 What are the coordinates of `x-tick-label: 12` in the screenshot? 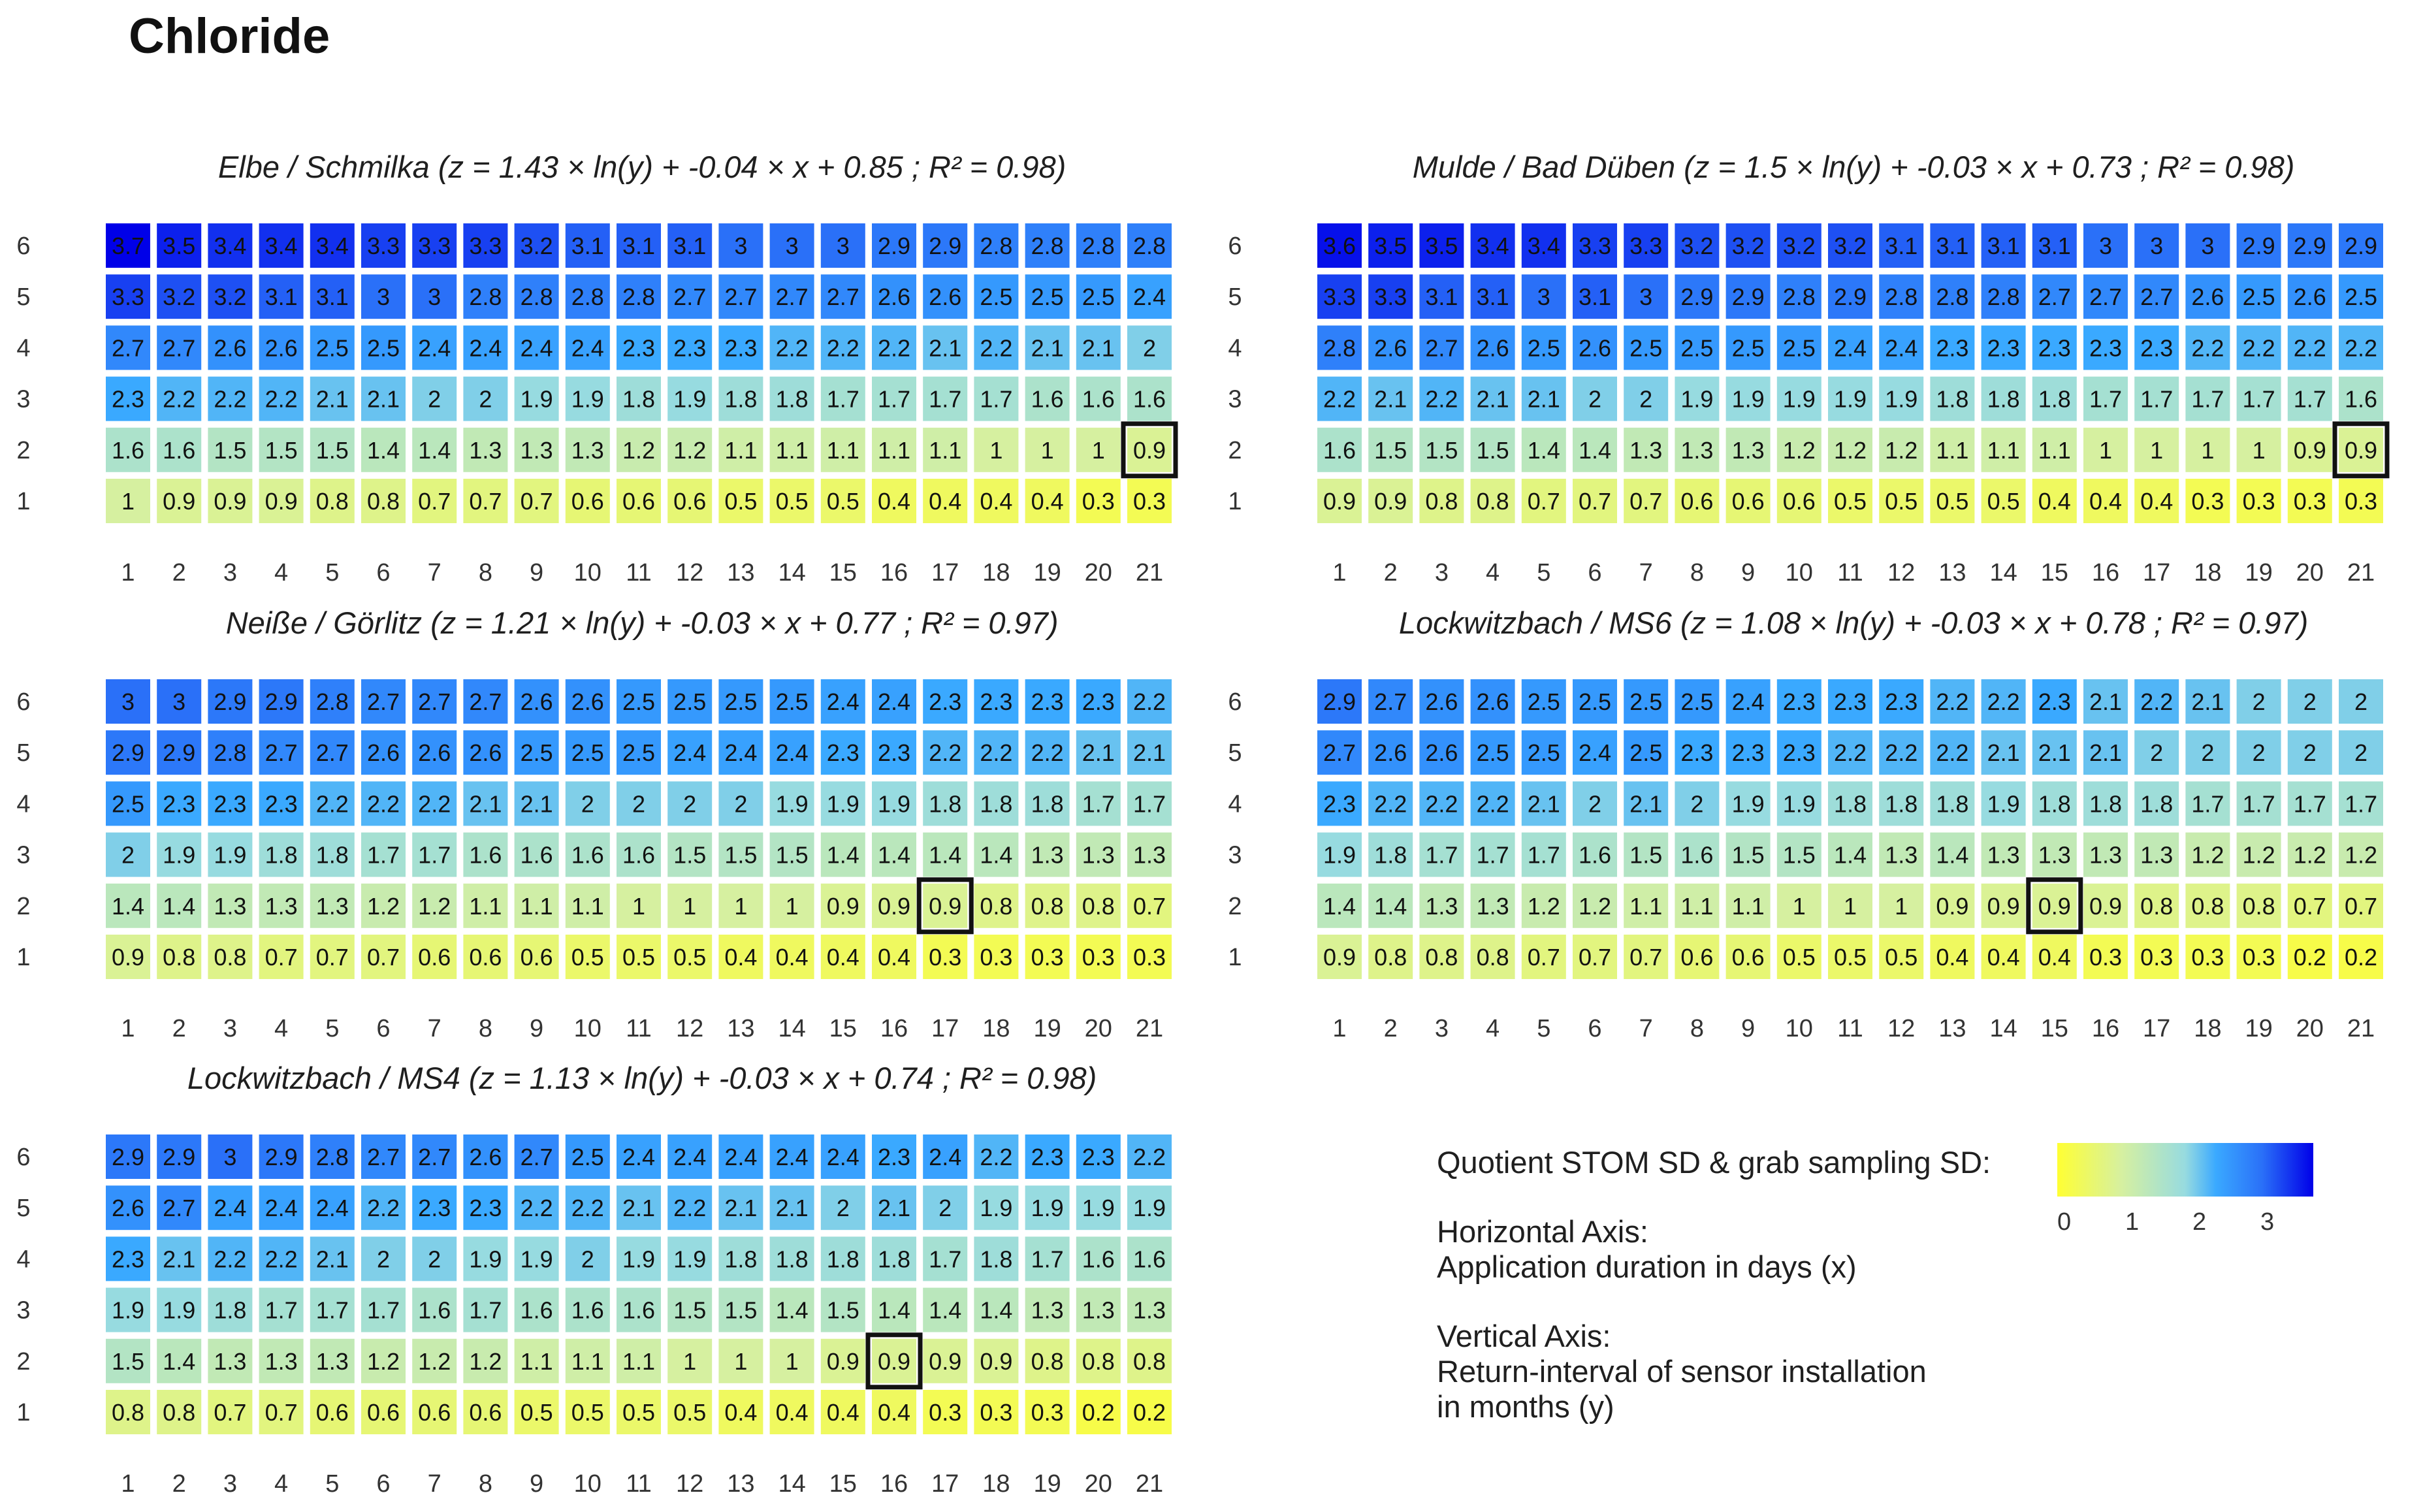 It's located at (1901, 573).